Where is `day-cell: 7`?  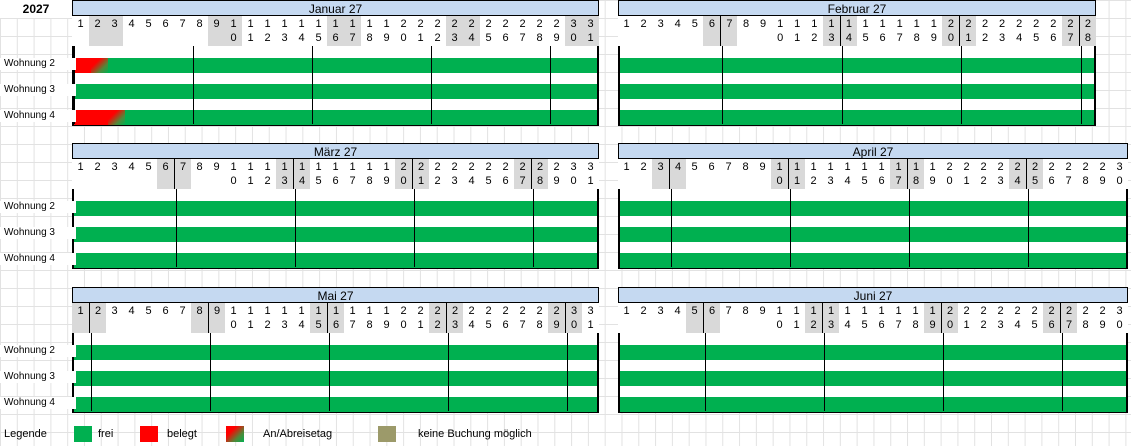 day-cell: 7 is located at coordinates (729, 31).